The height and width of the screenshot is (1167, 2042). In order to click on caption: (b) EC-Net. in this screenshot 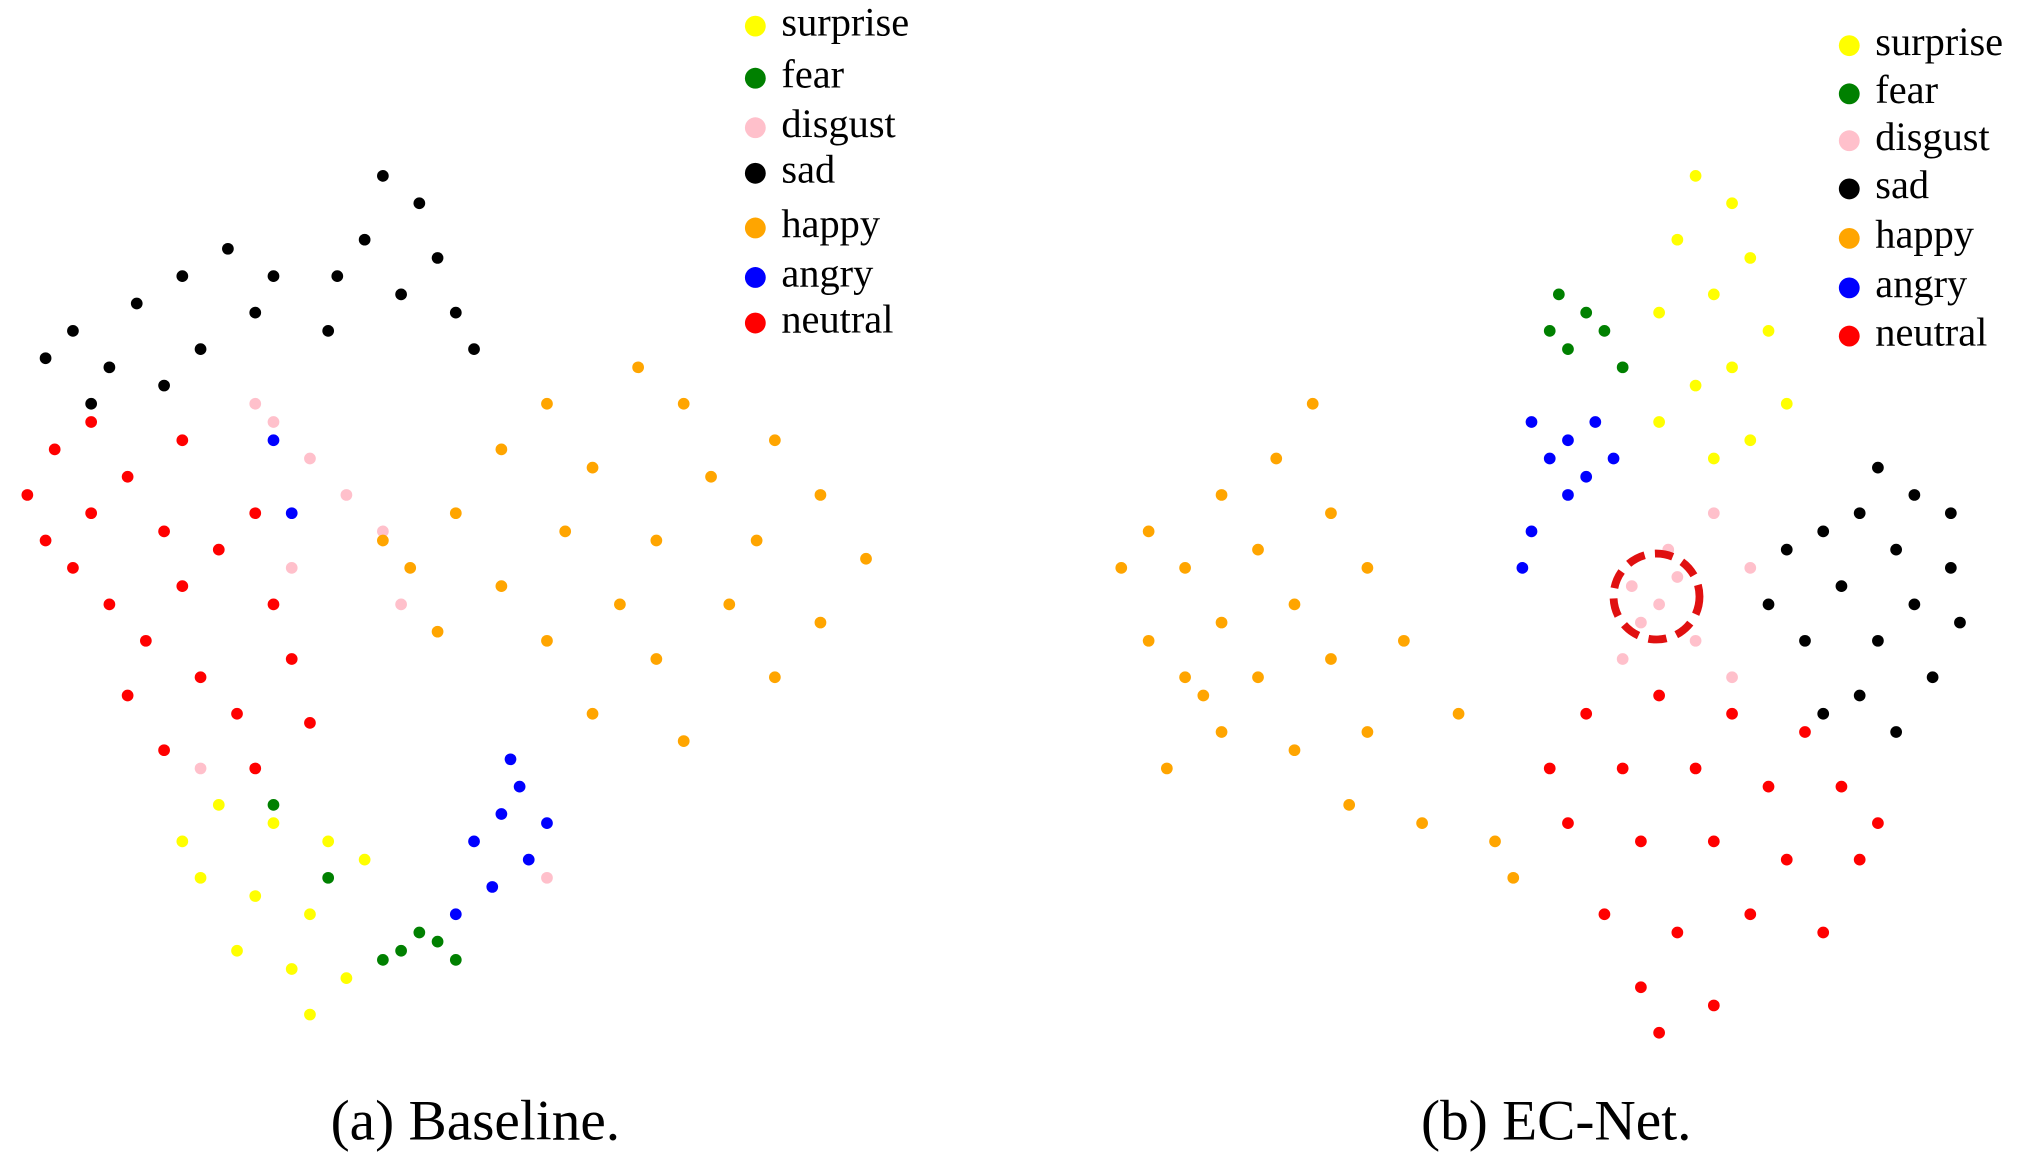, I will do `click(1556, 1121)`.